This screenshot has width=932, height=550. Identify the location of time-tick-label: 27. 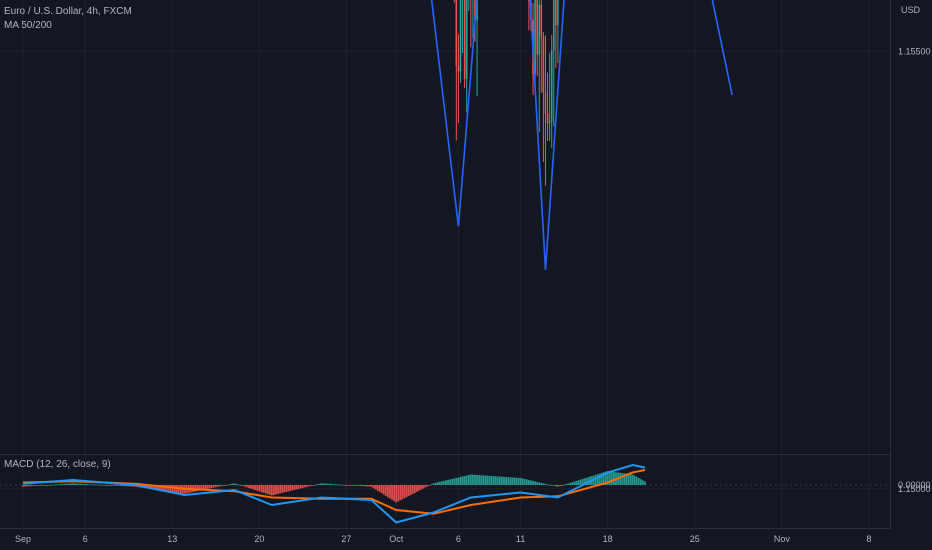
(346, 539).